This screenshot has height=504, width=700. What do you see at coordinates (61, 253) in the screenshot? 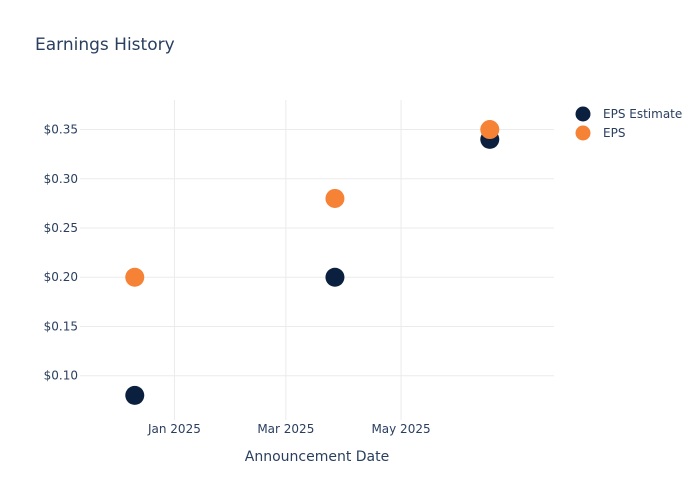
I see `y-axis: $0.10 $0.15 $0.20 $0.25 $0.30 $0.35` at bounding box center [61, 253].